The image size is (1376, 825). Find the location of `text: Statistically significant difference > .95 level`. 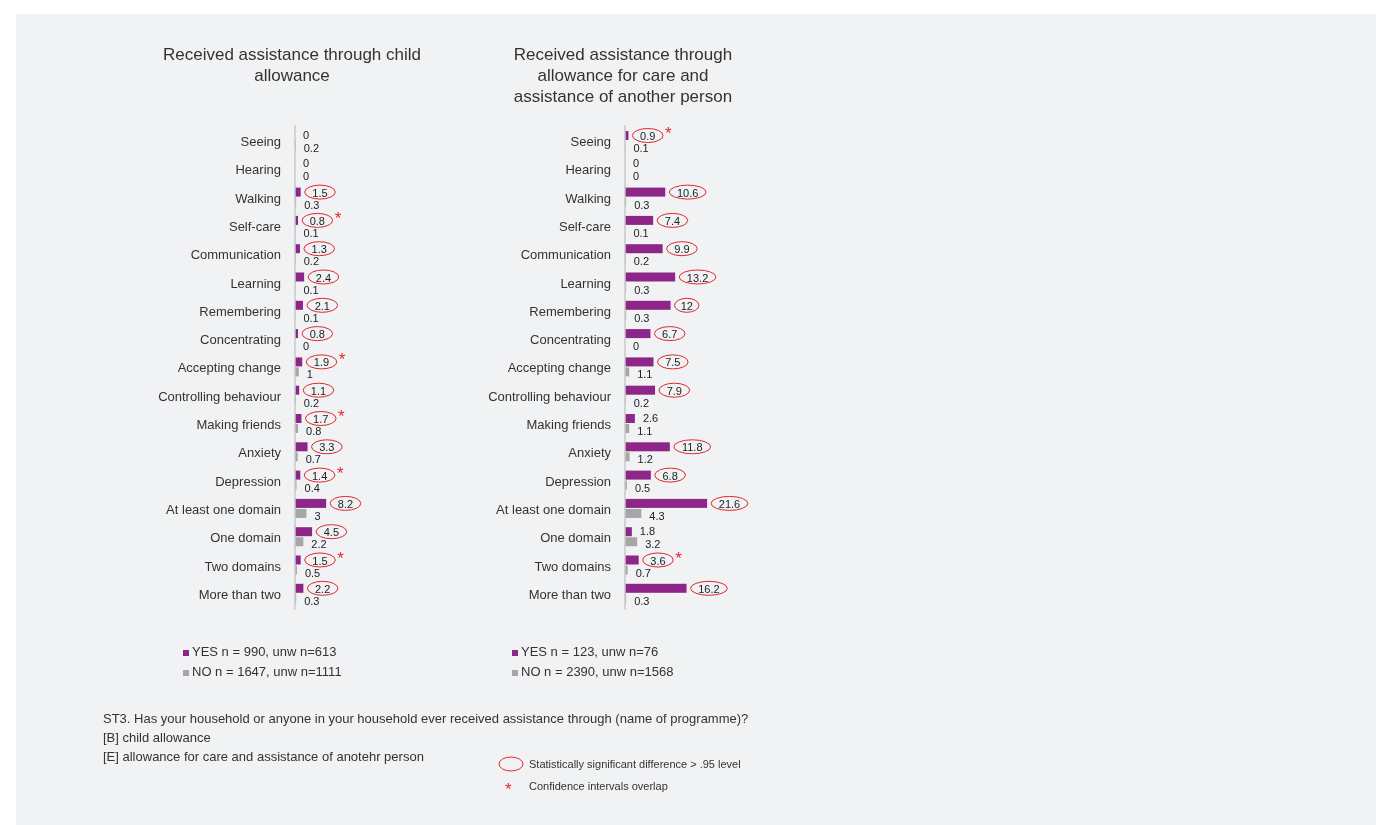

text: Statistically significant difference > .95 level is located at coordinates (635, 764).